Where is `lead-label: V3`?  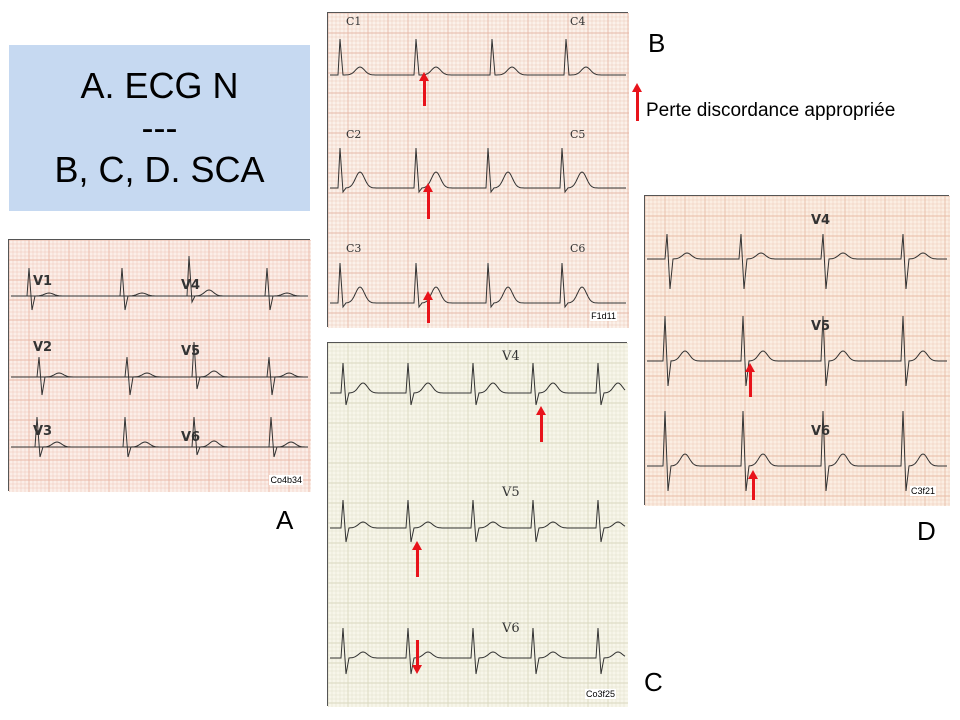 lead-label: V3 is located at coordinates (43, 431).